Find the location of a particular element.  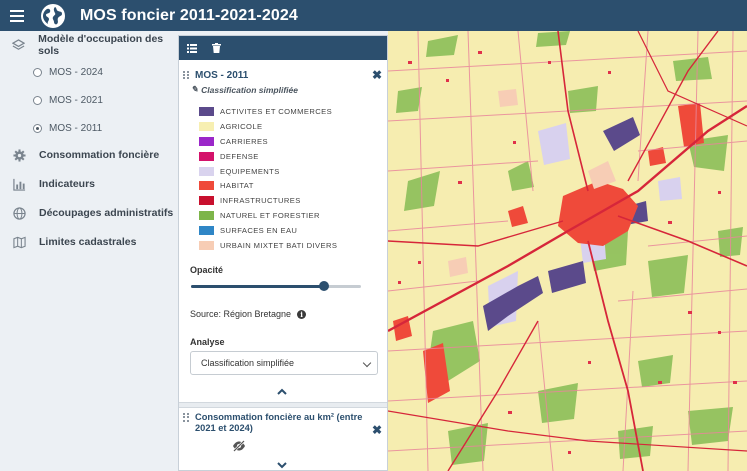

option-label: MOS - 2011 is located at coordinates (76, 128).